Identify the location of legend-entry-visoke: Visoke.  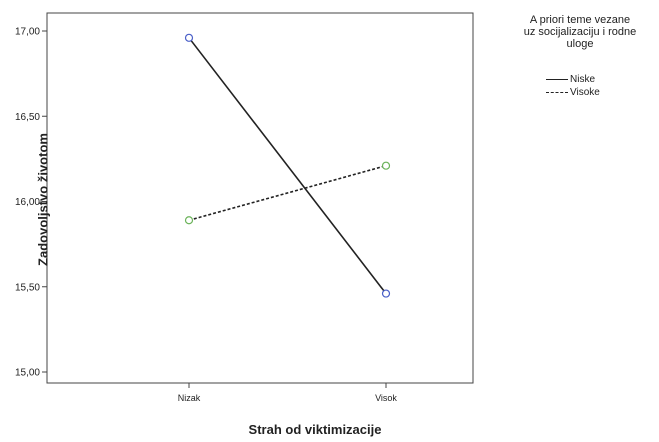
(573, 92).